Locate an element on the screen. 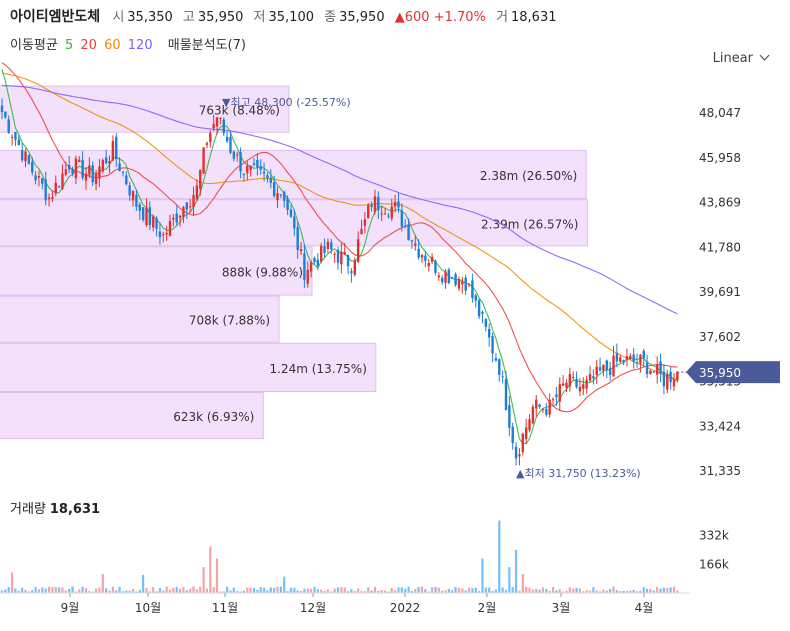 Image resolution: width=790 pixels, height=631 pixels. volume-profile-label: 888k (9.88%) is located at coordinates (262, 272).